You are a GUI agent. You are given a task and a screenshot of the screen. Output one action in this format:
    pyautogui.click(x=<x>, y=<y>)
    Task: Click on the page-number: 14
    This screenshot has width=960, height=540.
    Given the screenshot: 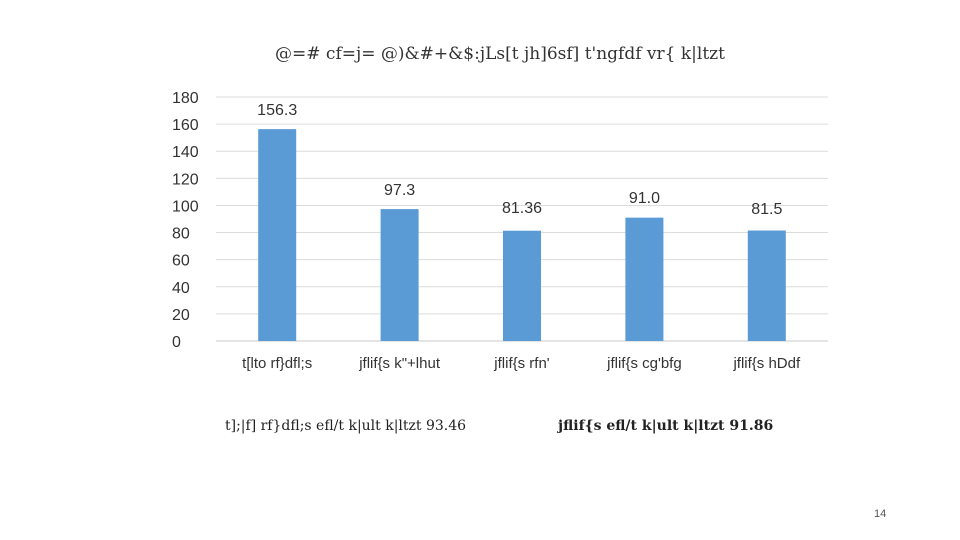 What is the action you would take?
    pyautogui.click(x=880, y=514)
    